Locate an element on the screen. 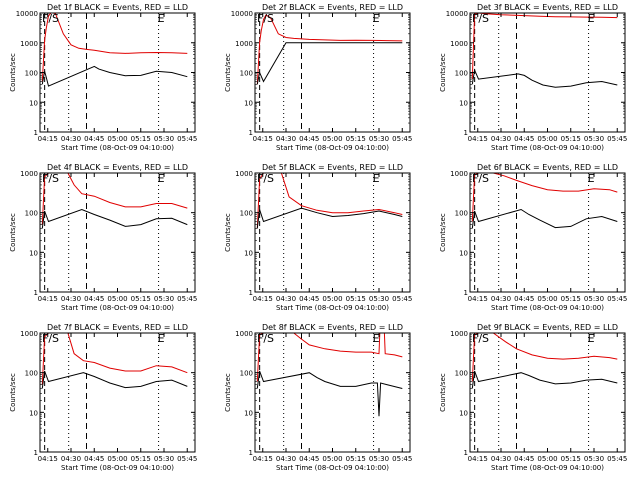 Image resolution: width=640 pixels, height=480 pixels. panel-title: Det 2f BLACK = Events, RED = LLD is located at coordinates (332, 7).